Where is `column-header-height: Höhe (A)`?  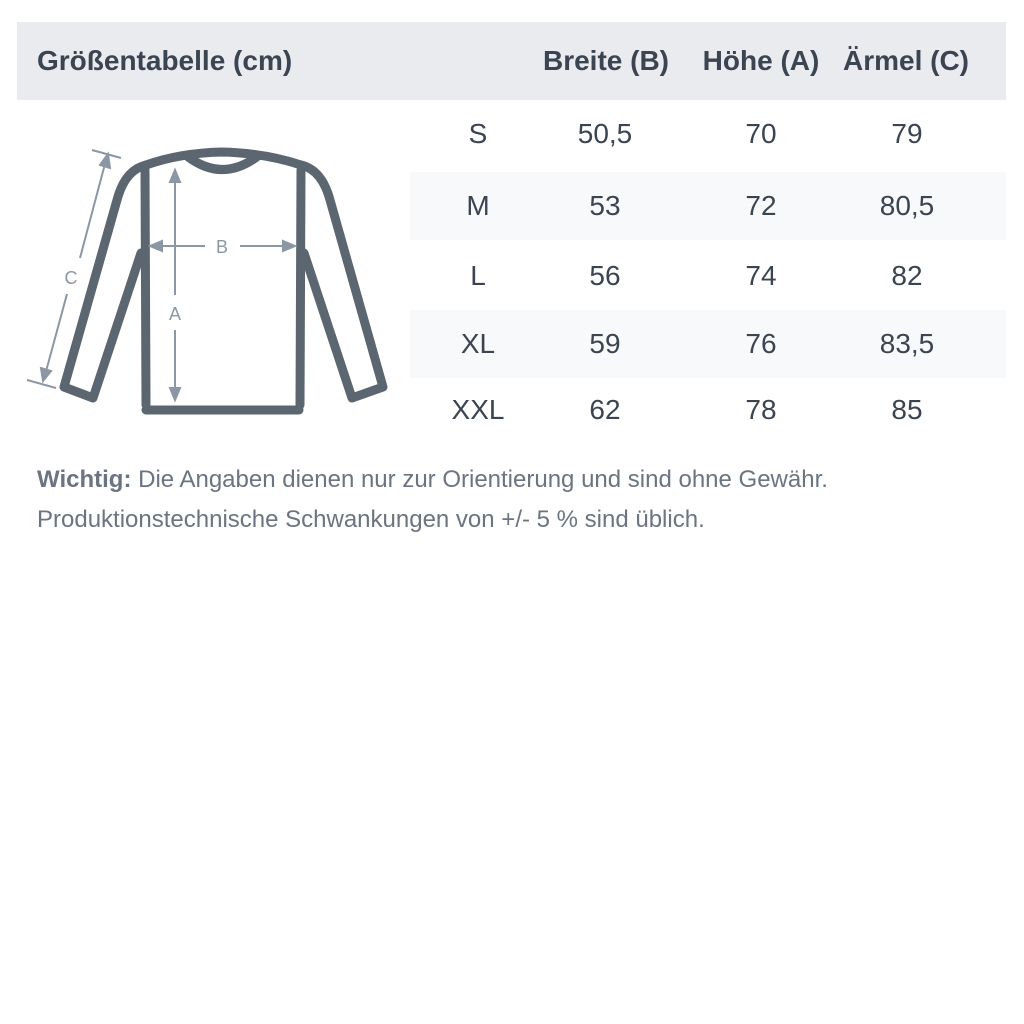
column-header-height: Höhe (A) is located at coordinates (761, 60).